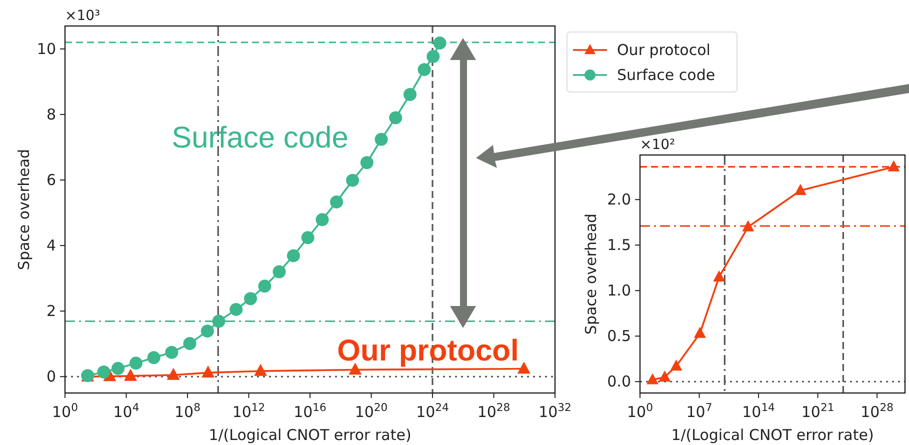 The width and height of the screenshot is (909, 445). I want to click on y-tick-label: 2.0, so click(619, 199).